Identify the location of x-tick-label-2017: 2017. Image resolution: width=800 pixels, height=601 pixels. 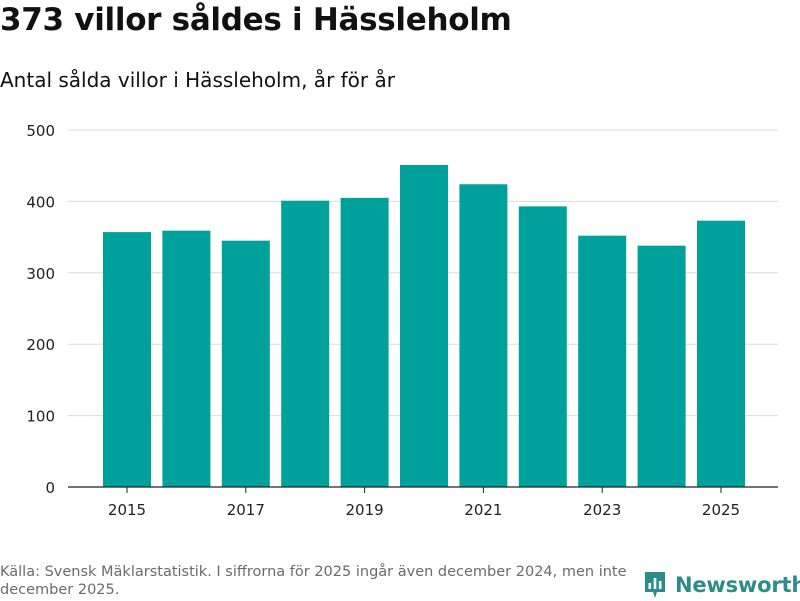
(246, 510).